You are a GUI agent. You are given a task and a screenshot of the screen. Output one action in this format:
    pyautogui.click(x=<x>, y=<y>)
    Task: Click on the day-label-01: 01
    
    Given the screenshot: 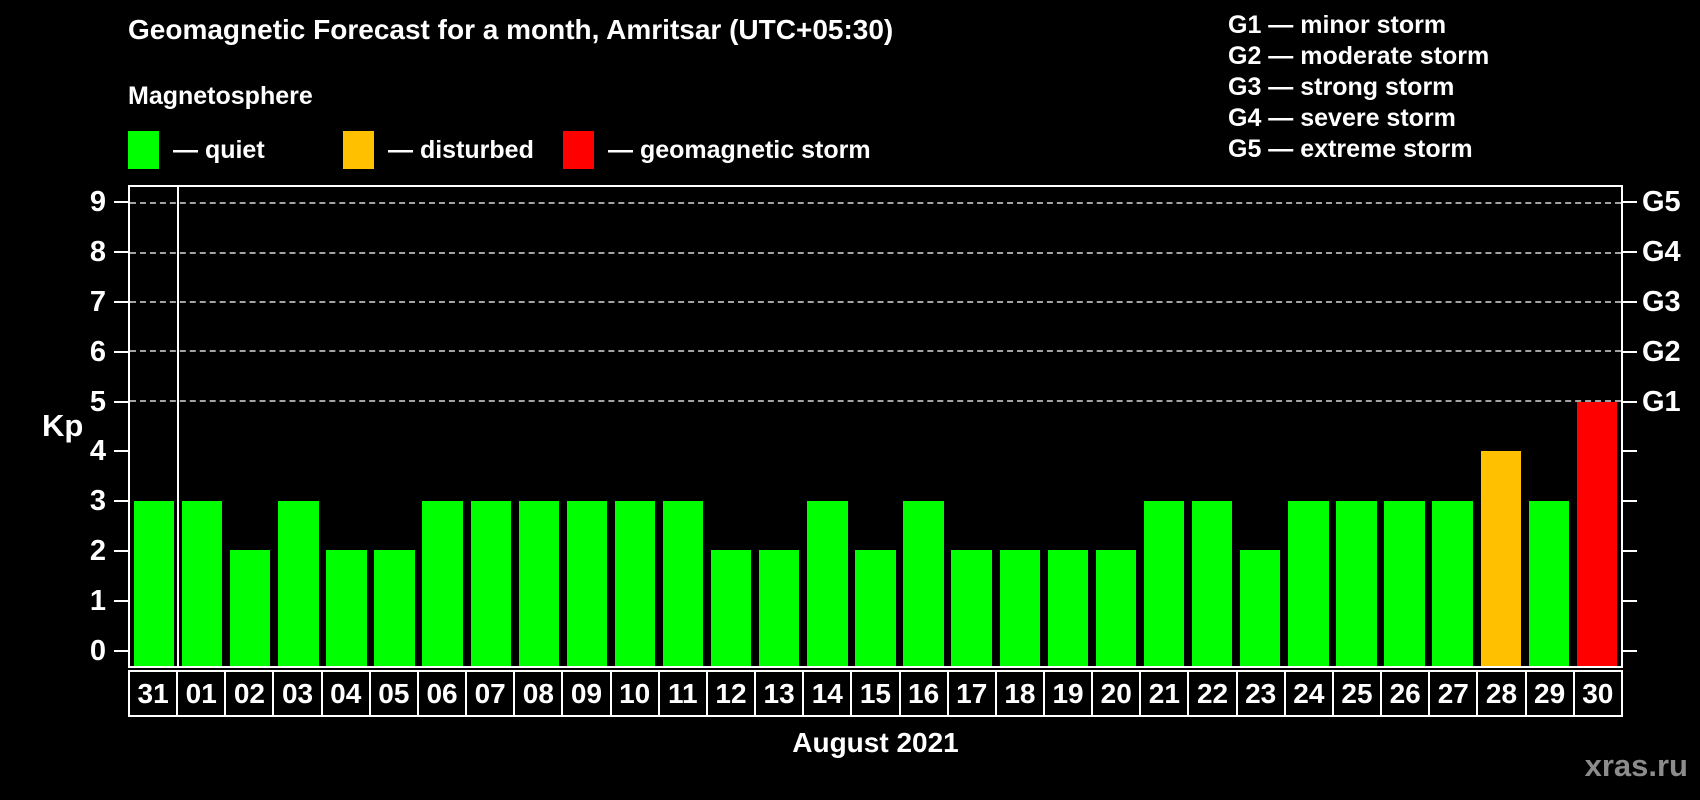 What is the action you would take?
    pyautogui.click(x=201, y=693)
    